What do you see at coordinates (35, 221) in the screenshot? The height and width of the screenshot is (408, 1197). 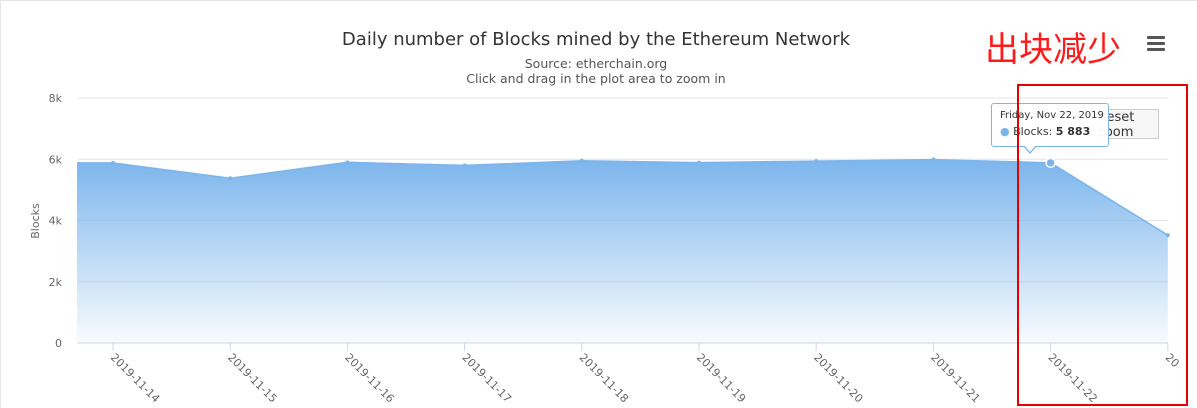 I see `y-axis-label: Blocks` at bounding box center [35, 221].